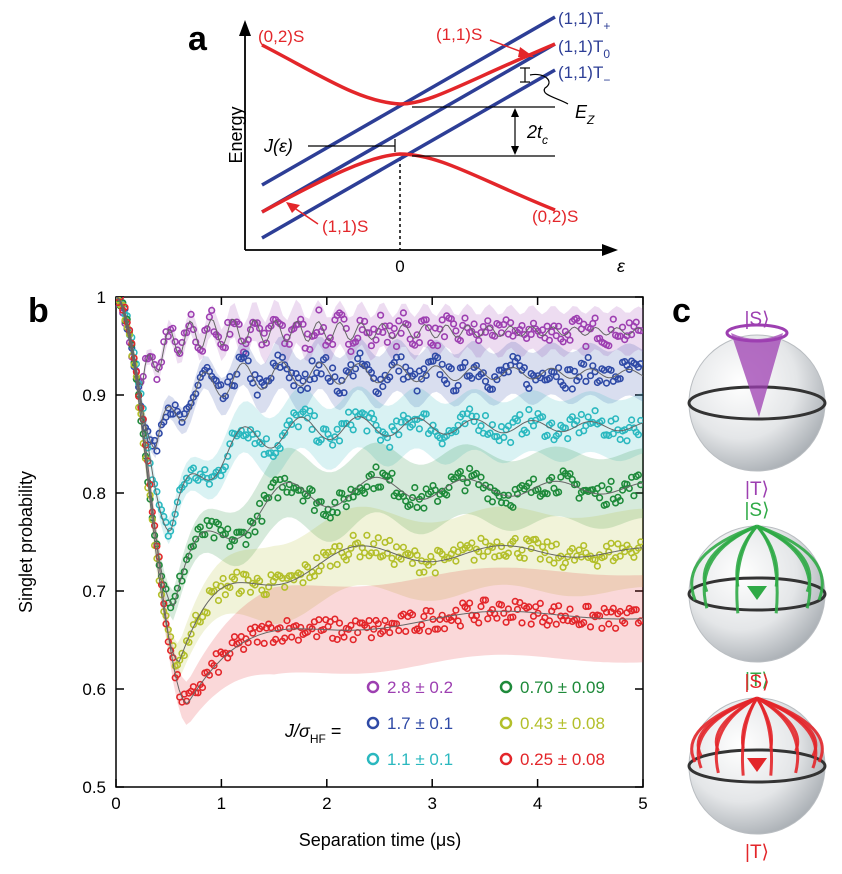  Describe the element at coordinates (293, 207) in the screenshot. I see `s11-bottom-arrowhead` at that location.